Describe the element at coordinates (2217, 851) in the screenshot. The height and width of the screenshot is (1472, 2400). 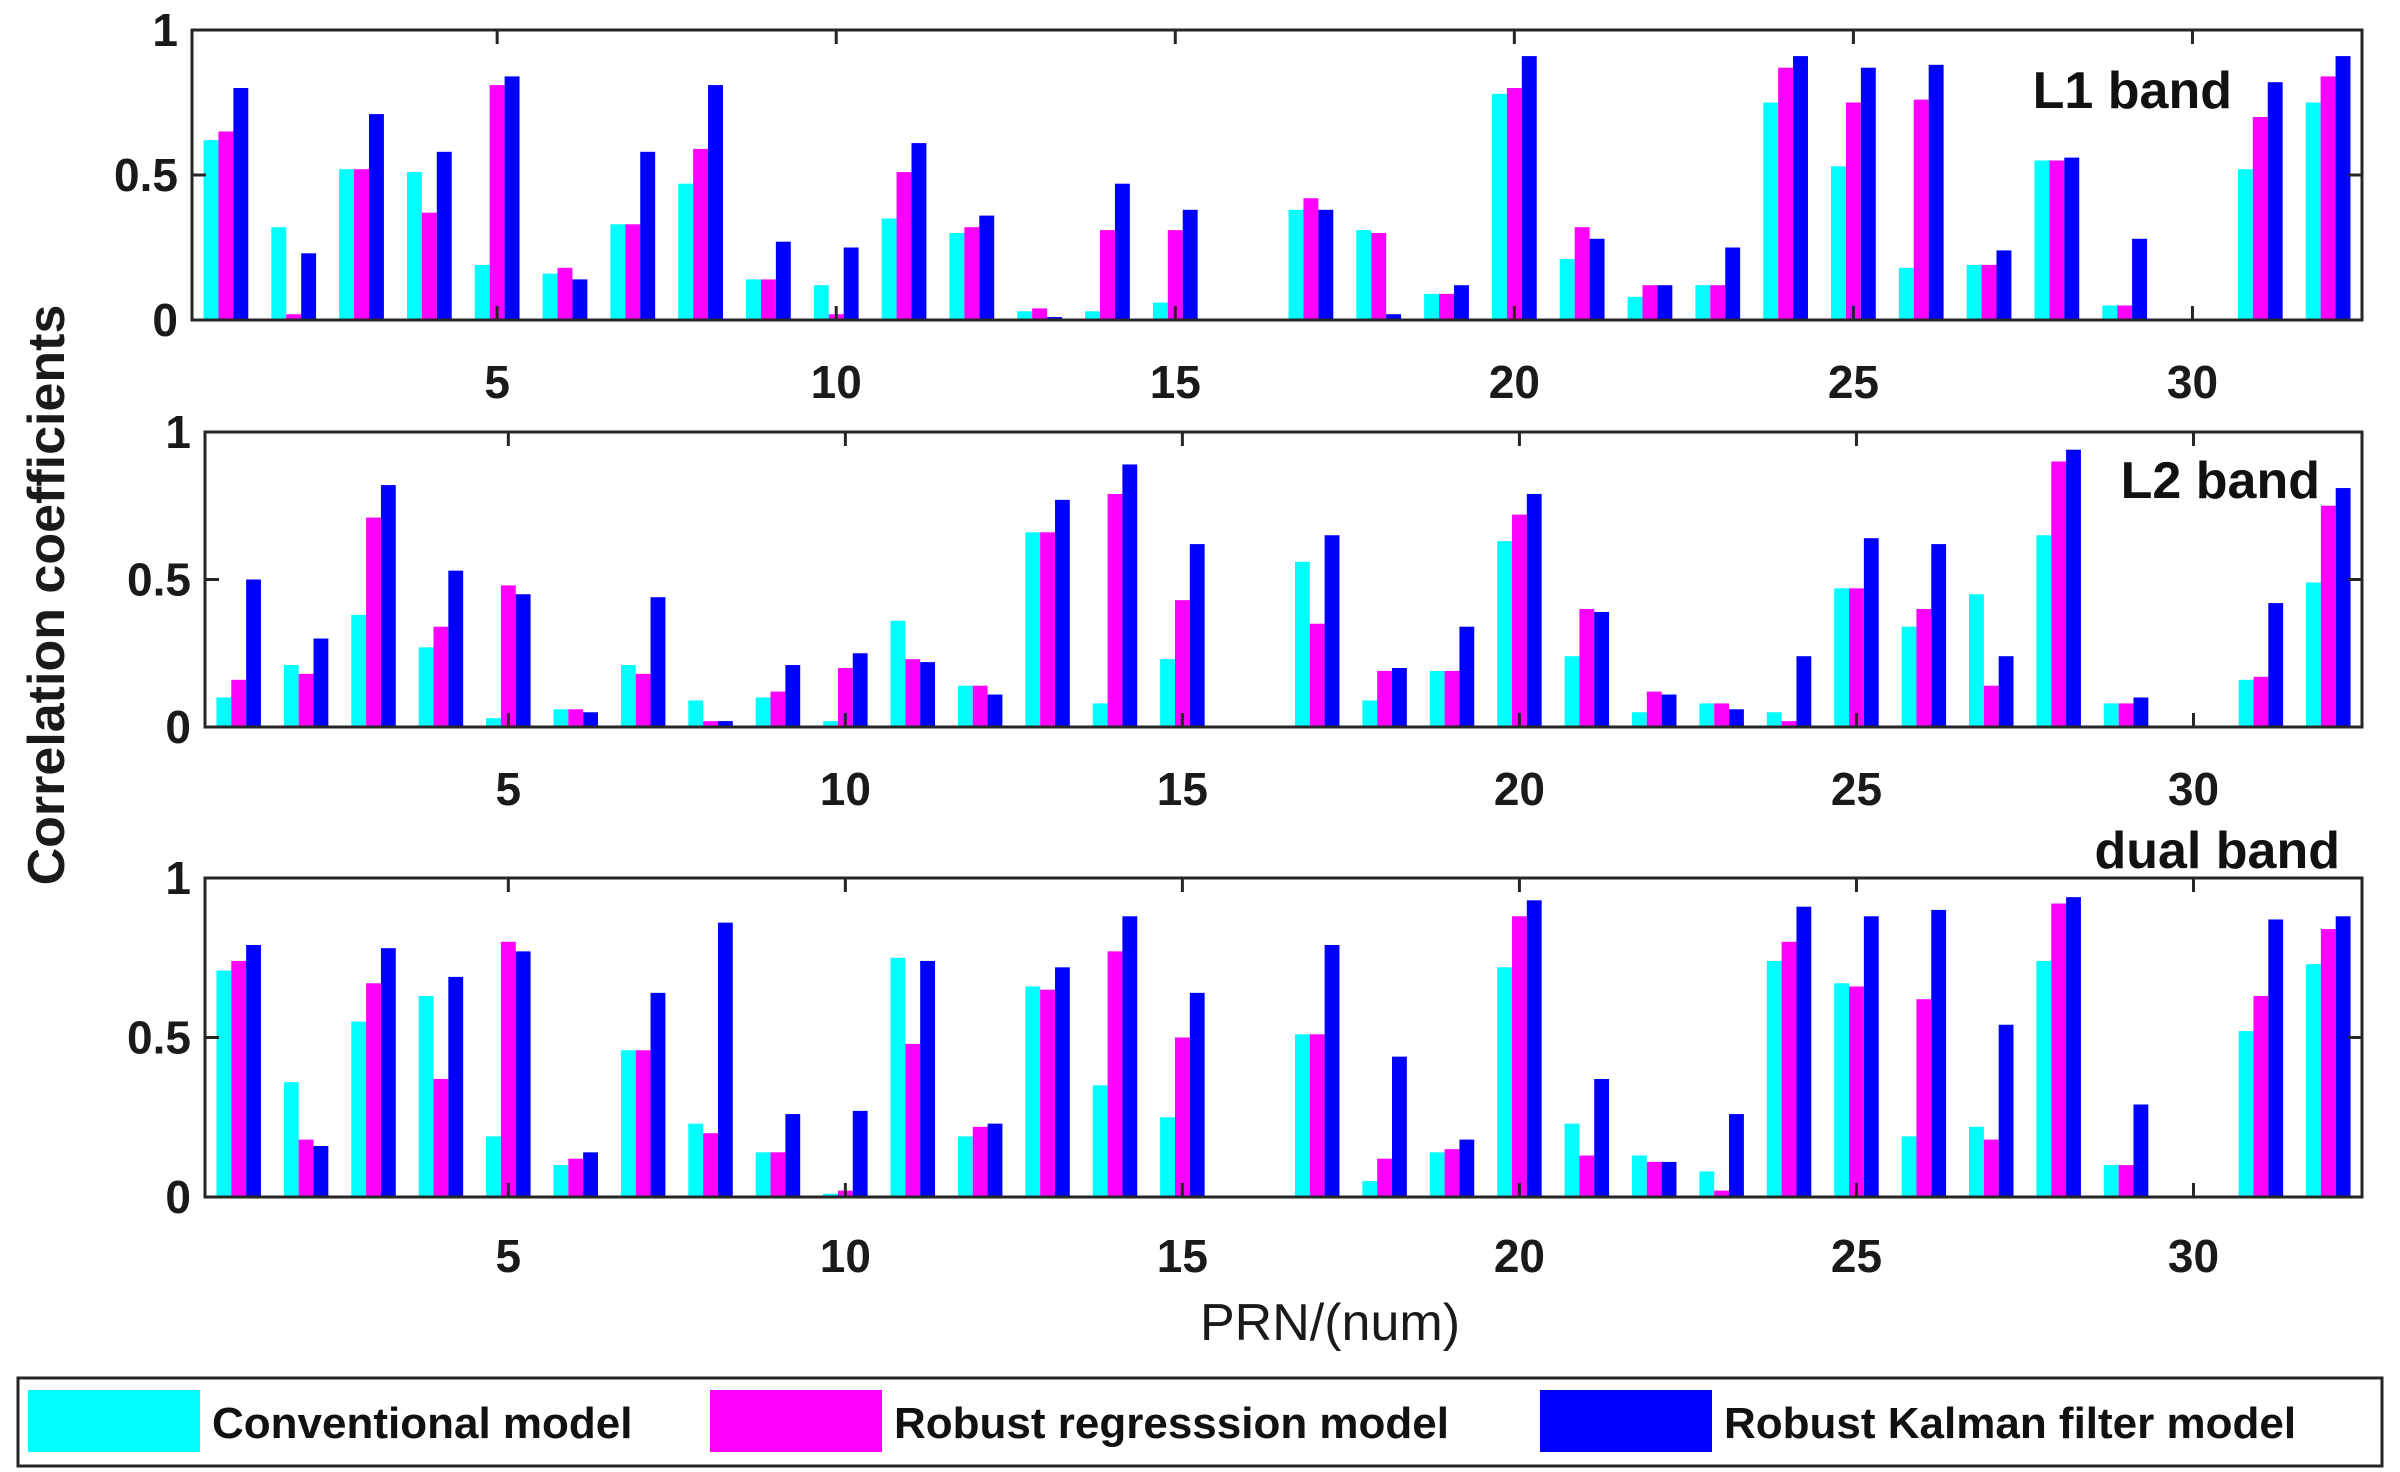
I see `panel-label: dual band` at that location.